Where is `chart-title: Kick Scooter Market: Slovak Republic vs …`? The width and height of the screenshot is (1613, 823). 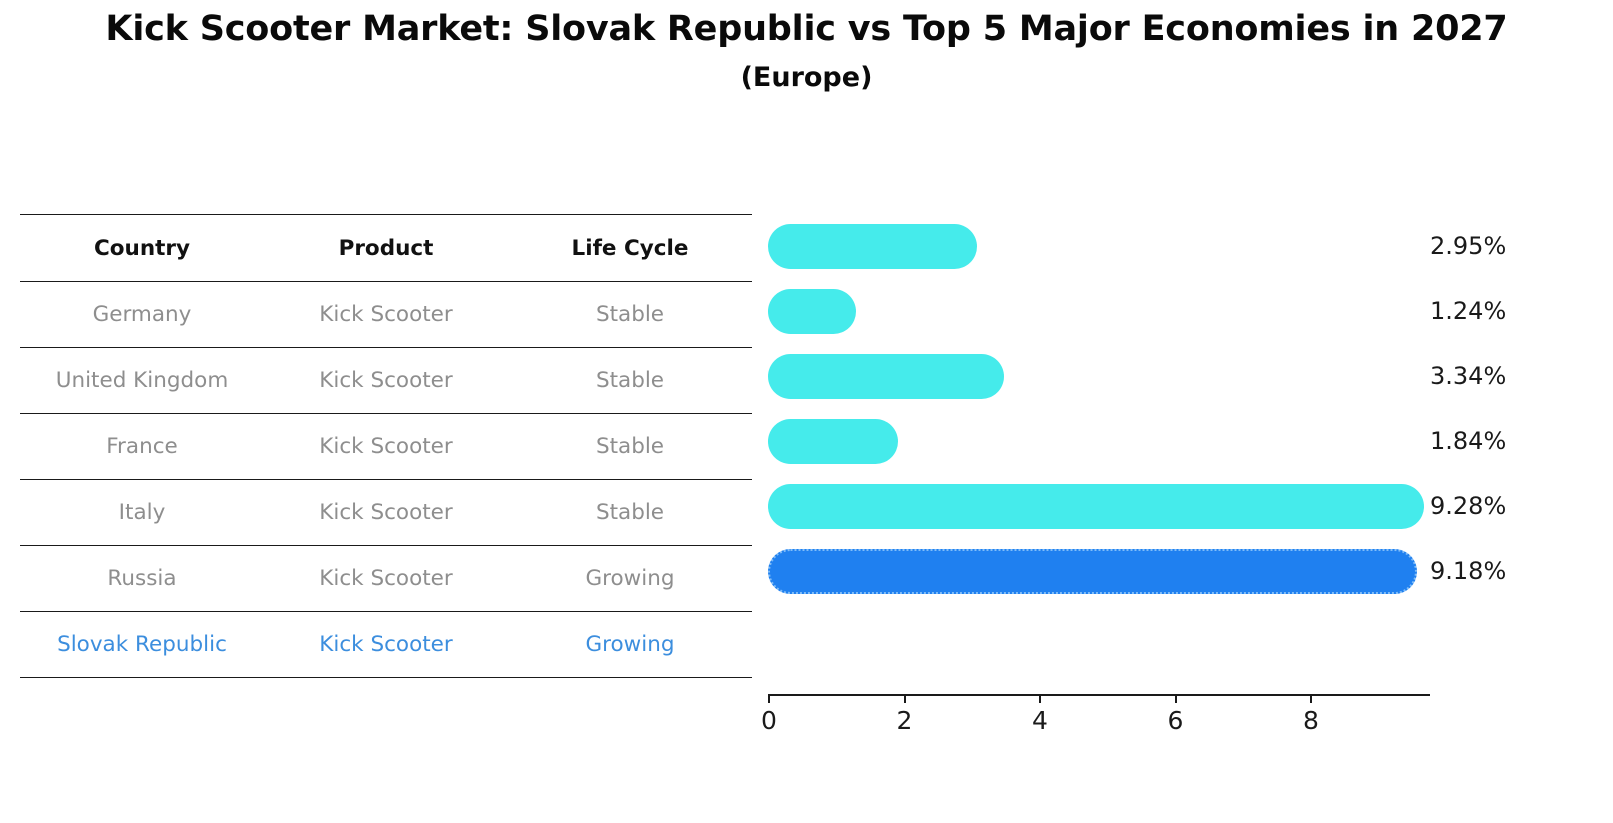
chart-title: Kick Scooter Market: Slovak Republic vs … is located at coordinates (806, 52).